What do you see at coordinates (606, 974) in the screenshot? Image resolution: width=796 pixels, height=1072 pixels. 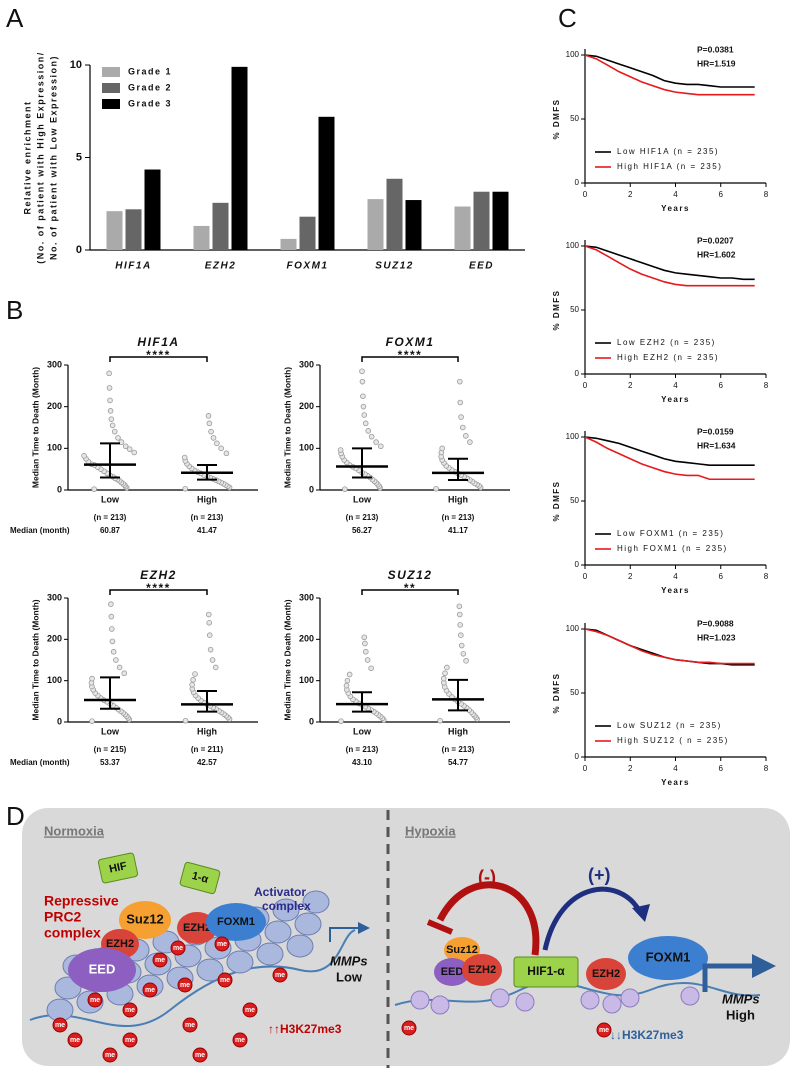 I see `protein-label: EZH2` at bounding box center [606, 974].